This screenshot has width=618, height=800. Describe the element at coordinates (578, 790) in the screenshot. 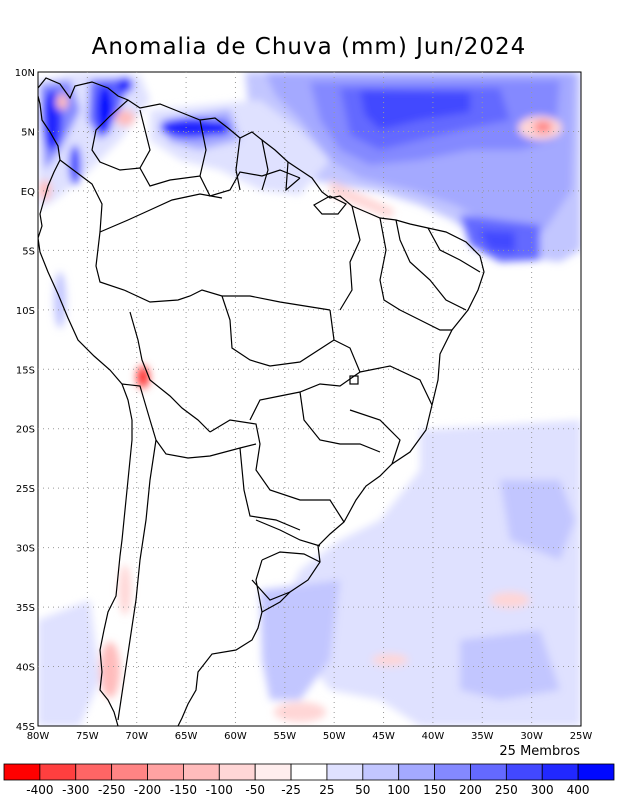

I see `legend-label: 400` at that location.